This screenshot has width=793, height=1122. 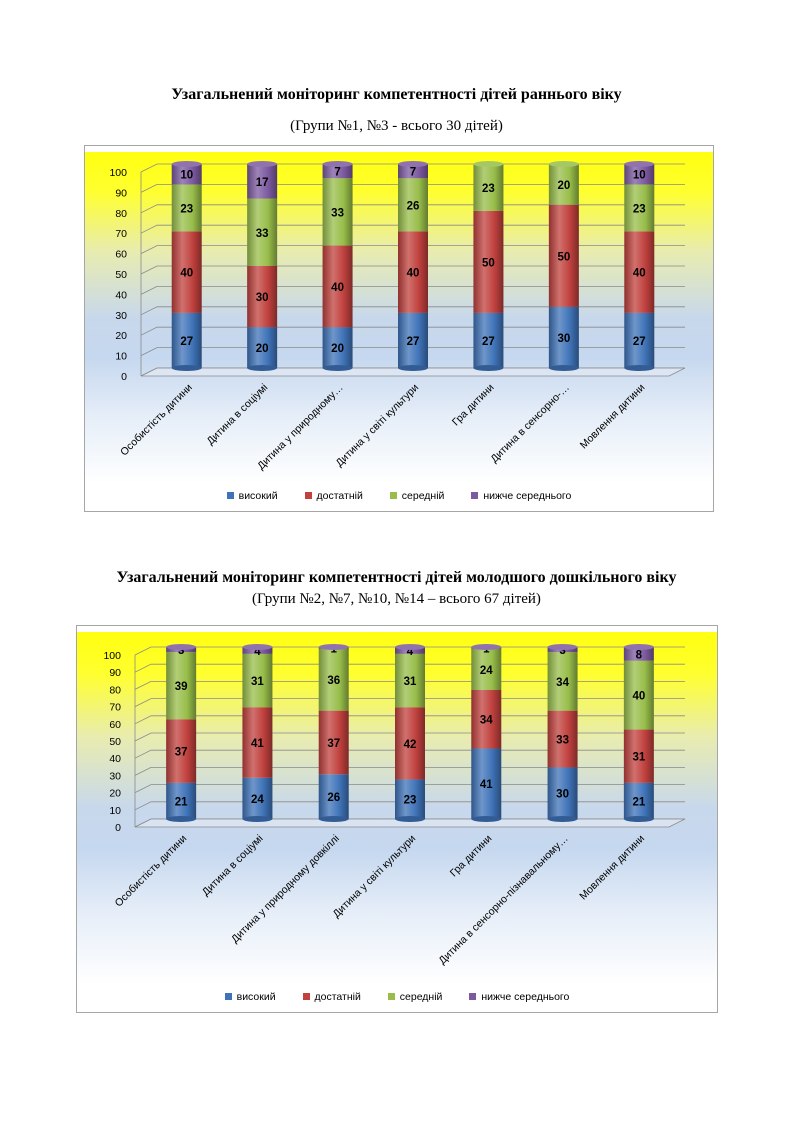 I want to click on data-label: 34, so click(x=562, y=683).